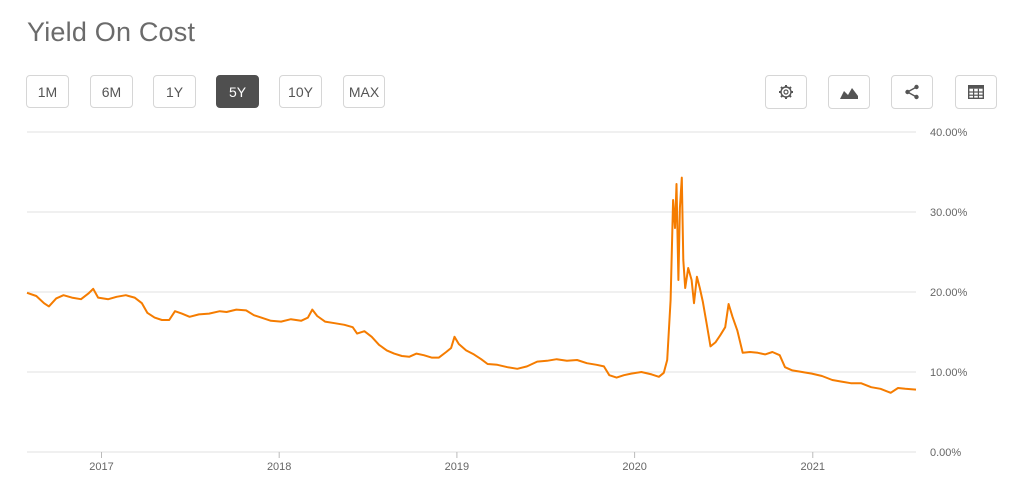 The height and width of the screenshot is (492, 1018). What do you see at coordinates (364, 91) in the screenshot?
I see `range-button-max: MAX` at bounding box center [364, 91].